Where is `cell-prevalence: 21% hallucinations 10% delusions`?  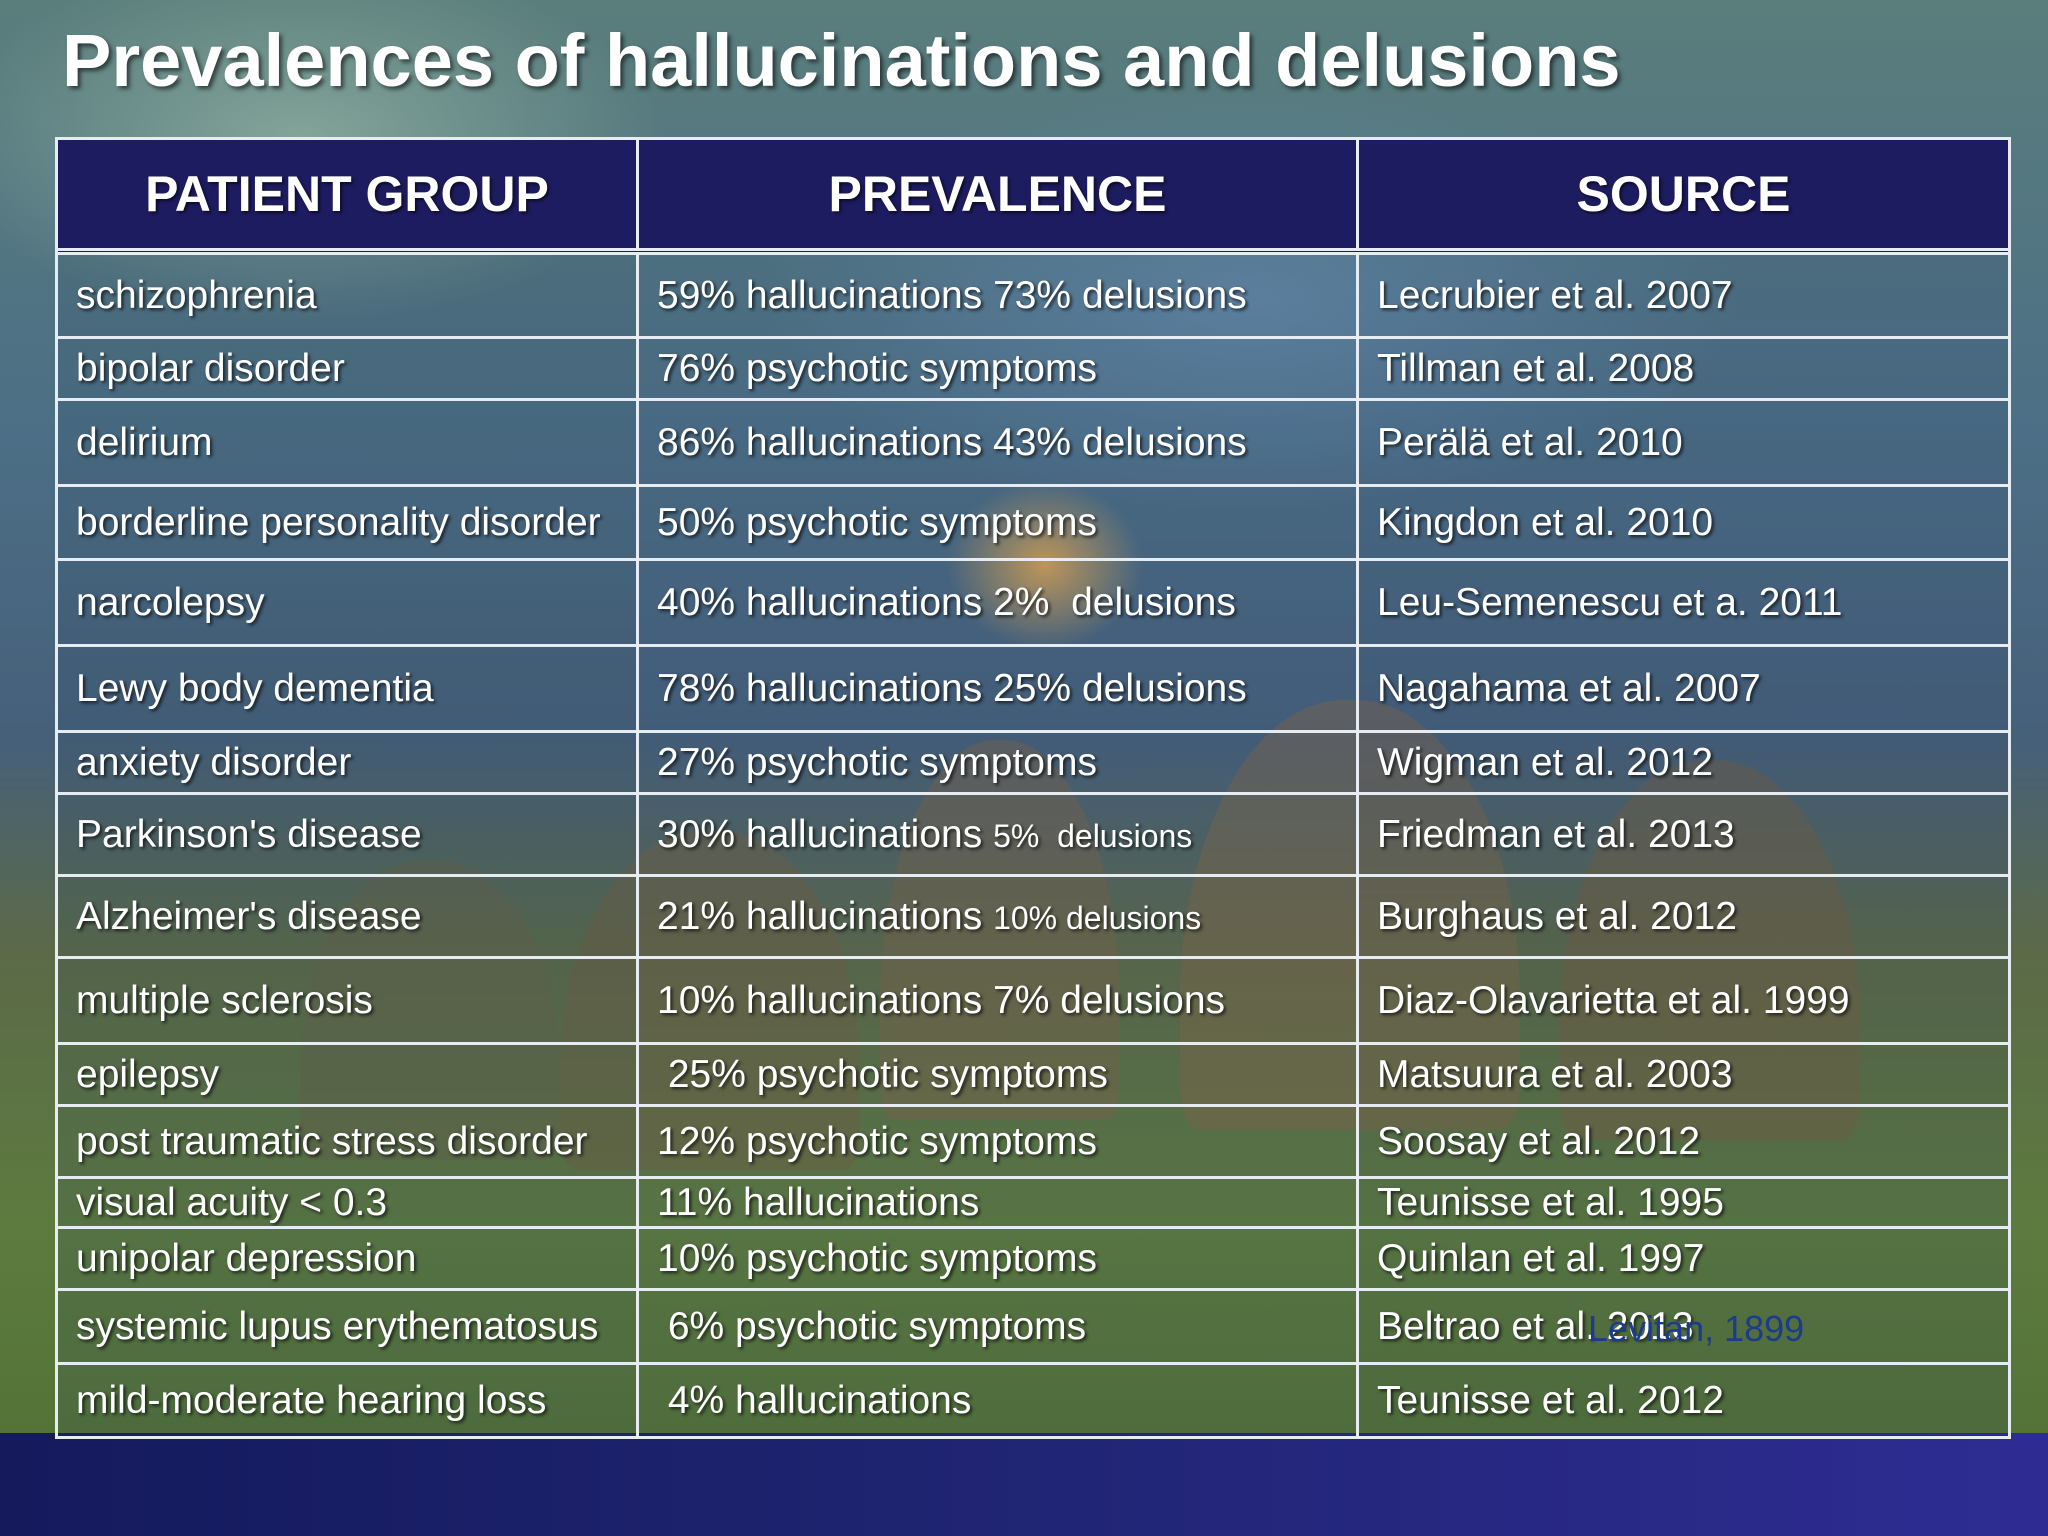 cell-prevalence: 21% hallucinations 10% delusions is located at coordinates (997, 916).